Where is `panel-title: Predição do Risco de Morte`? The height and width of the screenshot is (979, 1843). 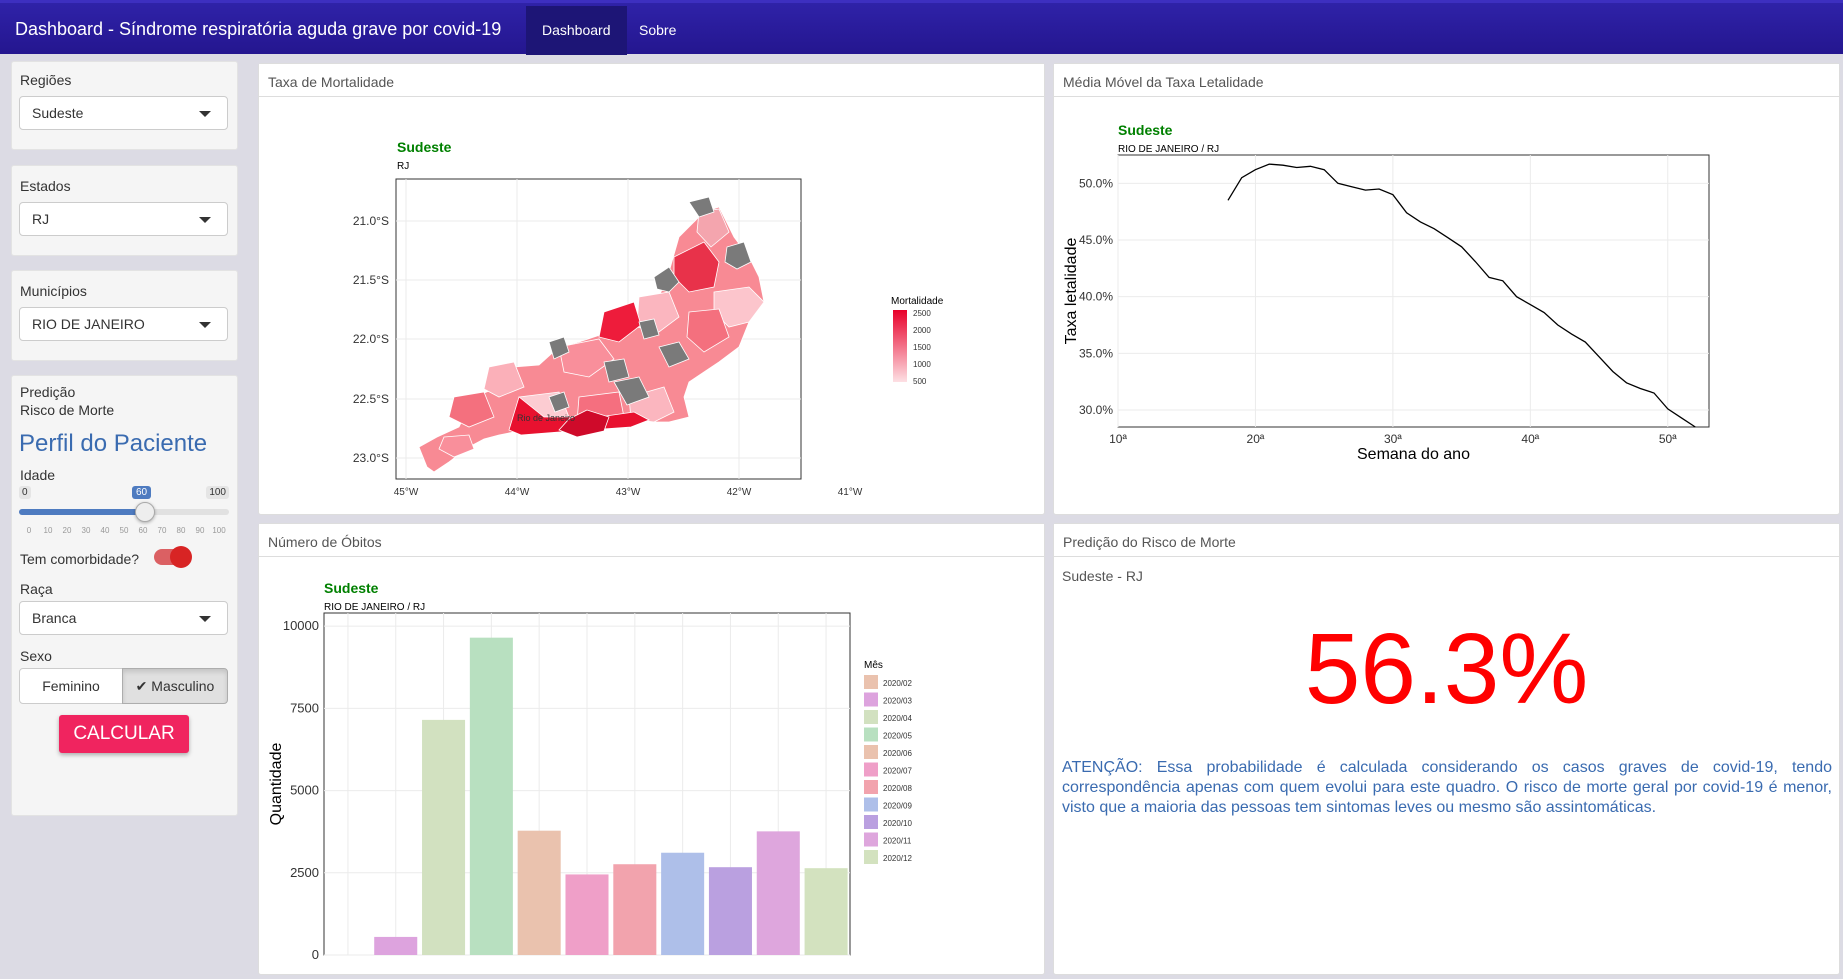
panel-title: Predição do Risco de Morte is located at coordinates (1446, 540).